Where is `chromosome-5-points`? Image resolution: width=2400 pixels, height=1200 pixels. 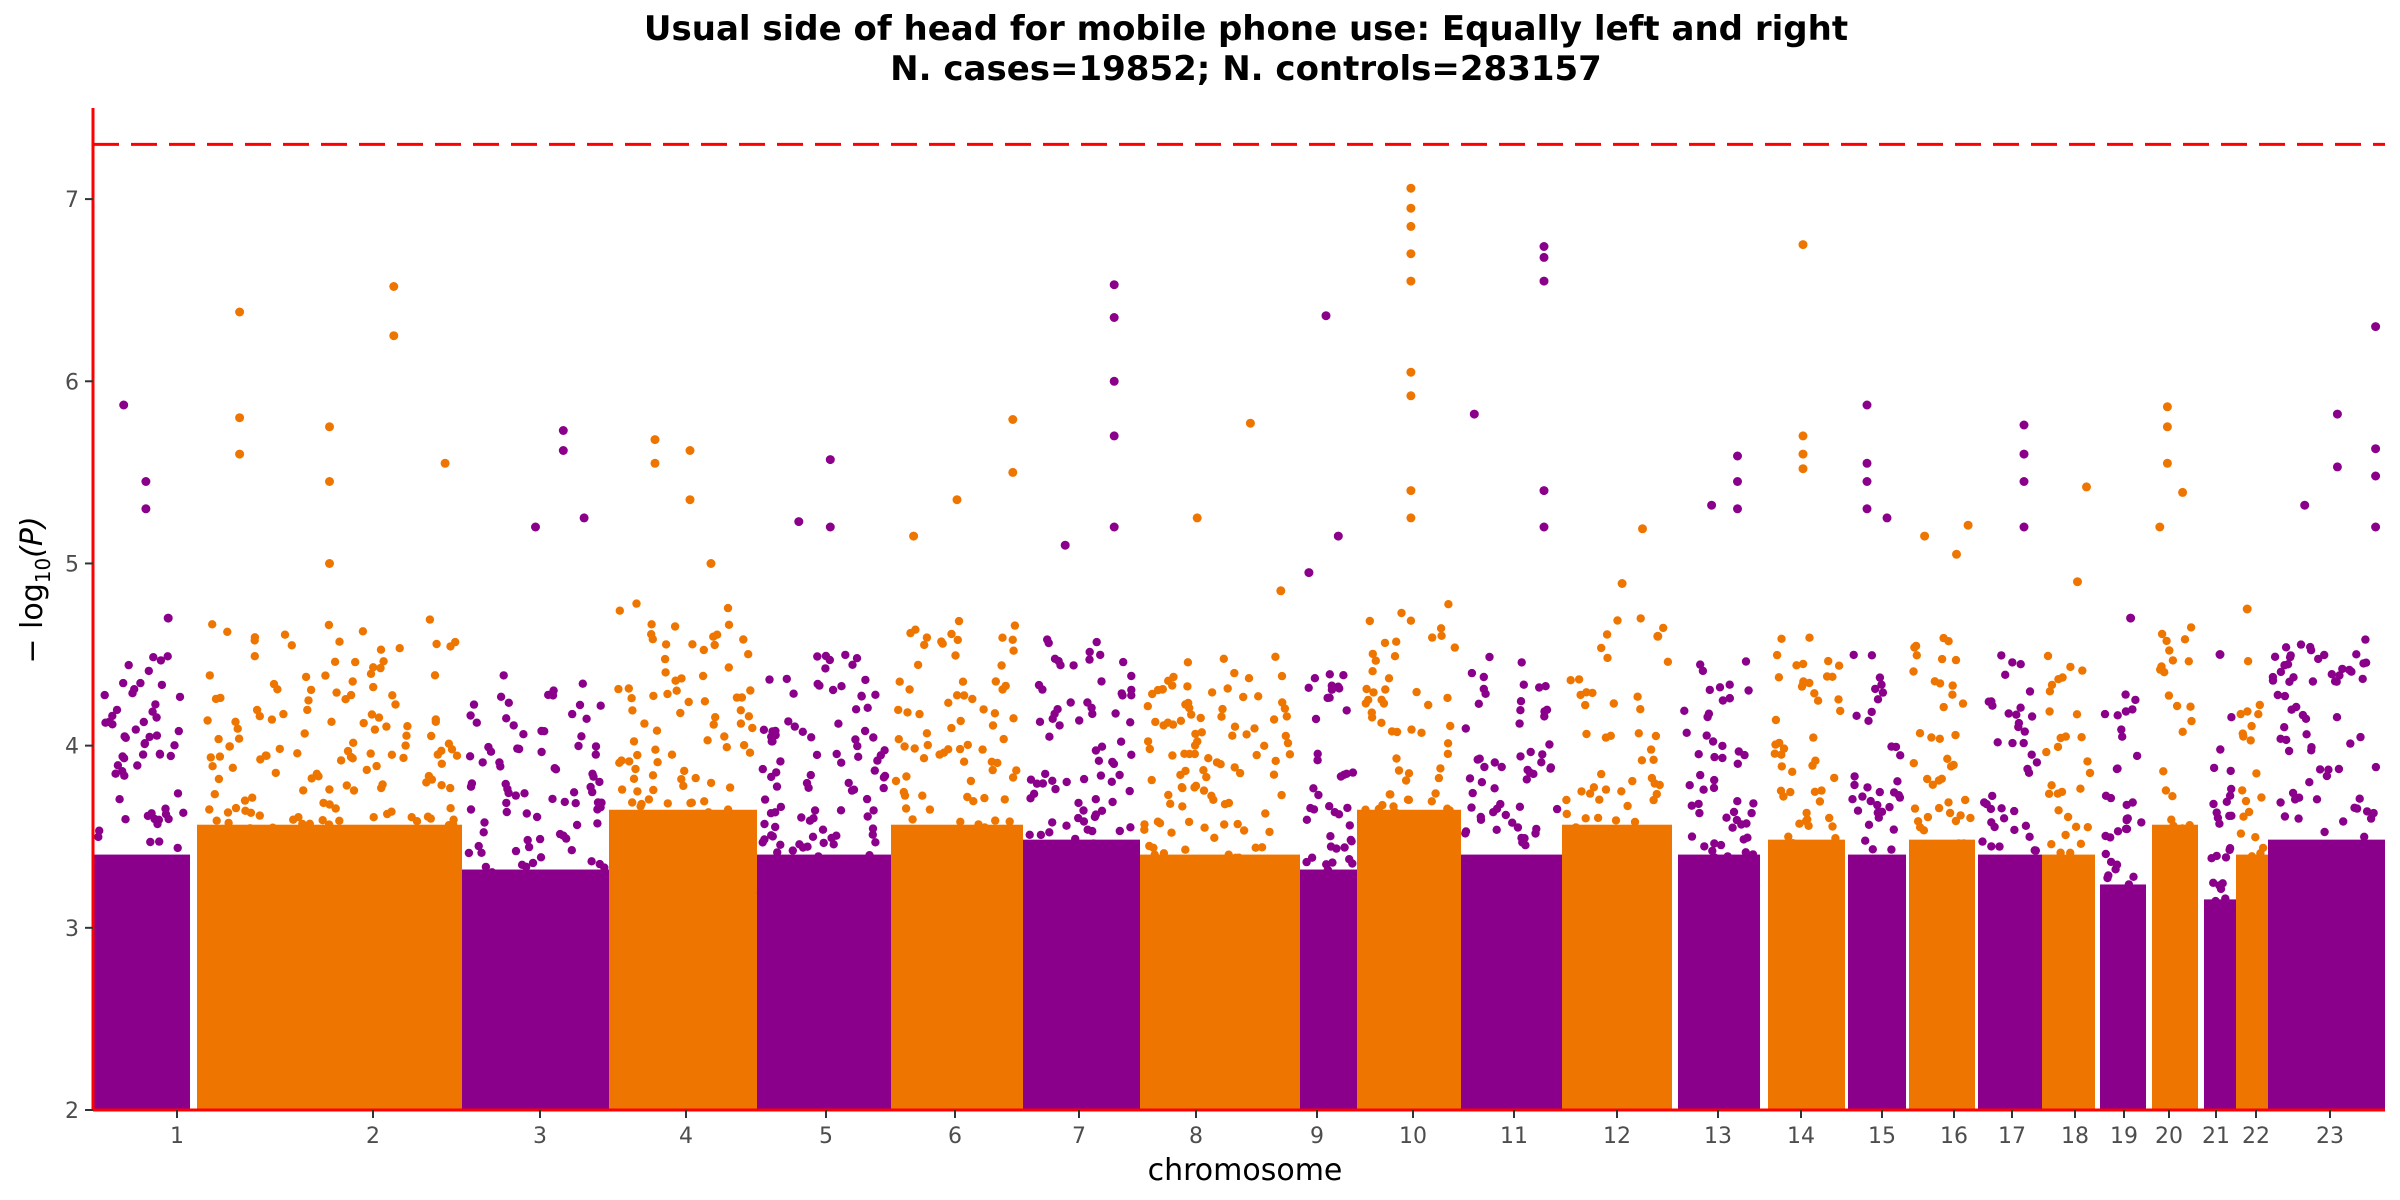
chromosome-5-points is located at coordinates (823, 782).